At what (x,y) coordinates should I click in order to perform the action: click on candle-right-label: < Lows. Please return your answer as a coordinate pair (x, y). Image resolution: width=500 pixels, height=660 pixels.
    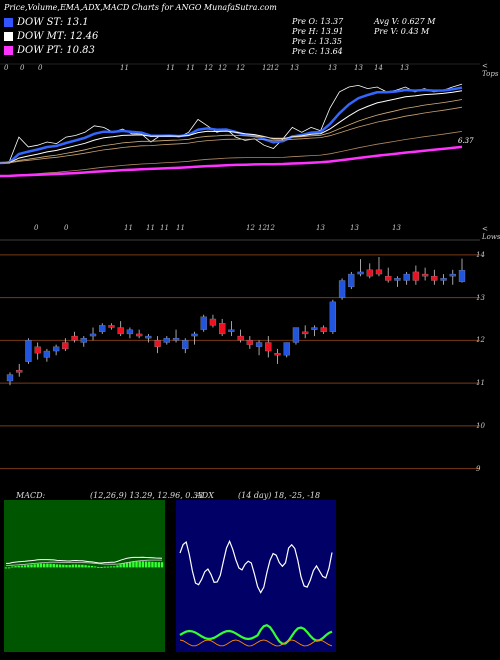
    Looking at the image, I should click on (491, 233).